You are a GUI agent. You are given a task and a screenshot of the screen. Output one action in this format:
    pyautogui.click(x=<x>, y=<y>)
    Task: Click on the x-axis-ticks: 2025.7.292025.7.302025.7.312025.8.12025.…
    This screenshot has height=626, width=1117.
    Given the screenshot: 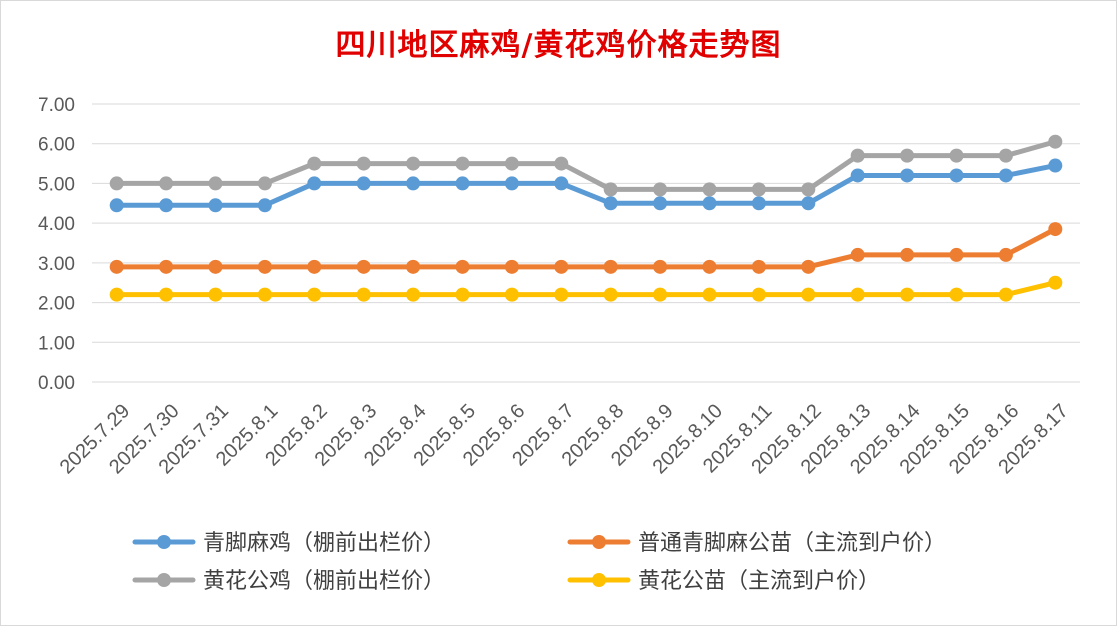 What is the action you would take?
    pyautogui.click(x=564, y=439)
    